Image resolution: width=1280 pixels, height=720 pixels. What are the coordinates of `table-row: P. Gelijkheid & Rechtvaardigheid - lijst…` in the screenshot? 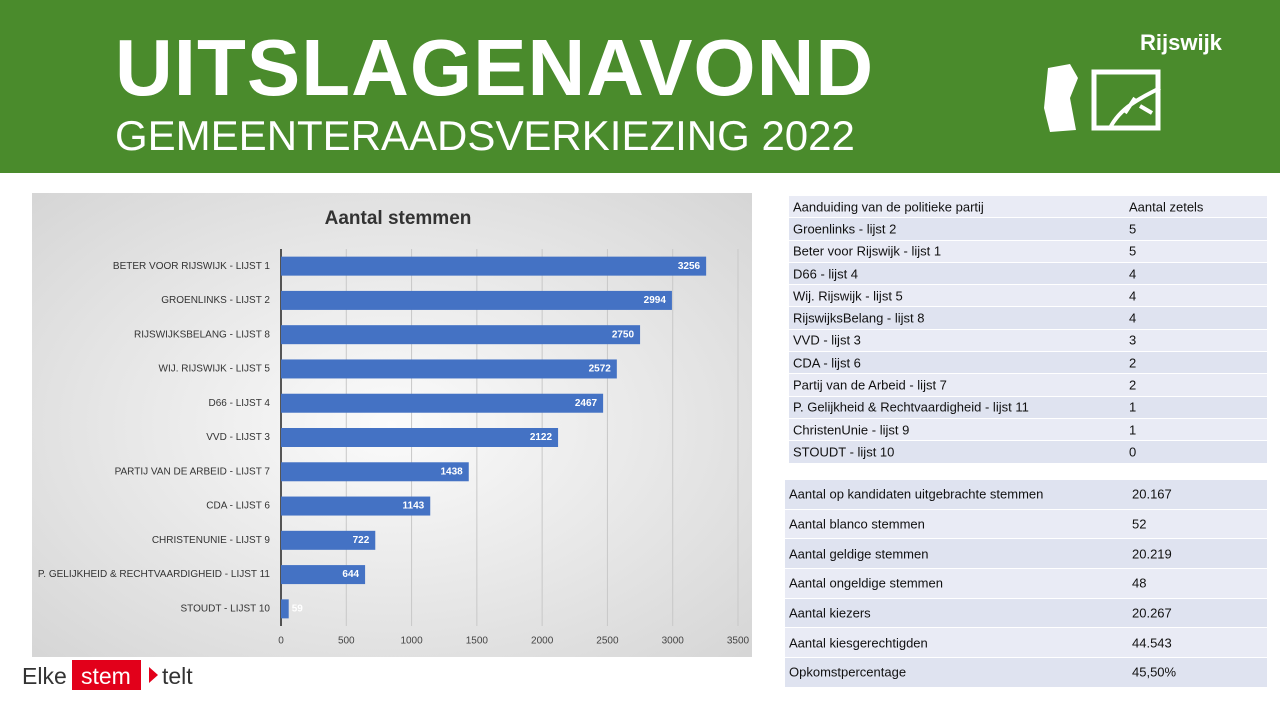 It's located at (1028, 407).